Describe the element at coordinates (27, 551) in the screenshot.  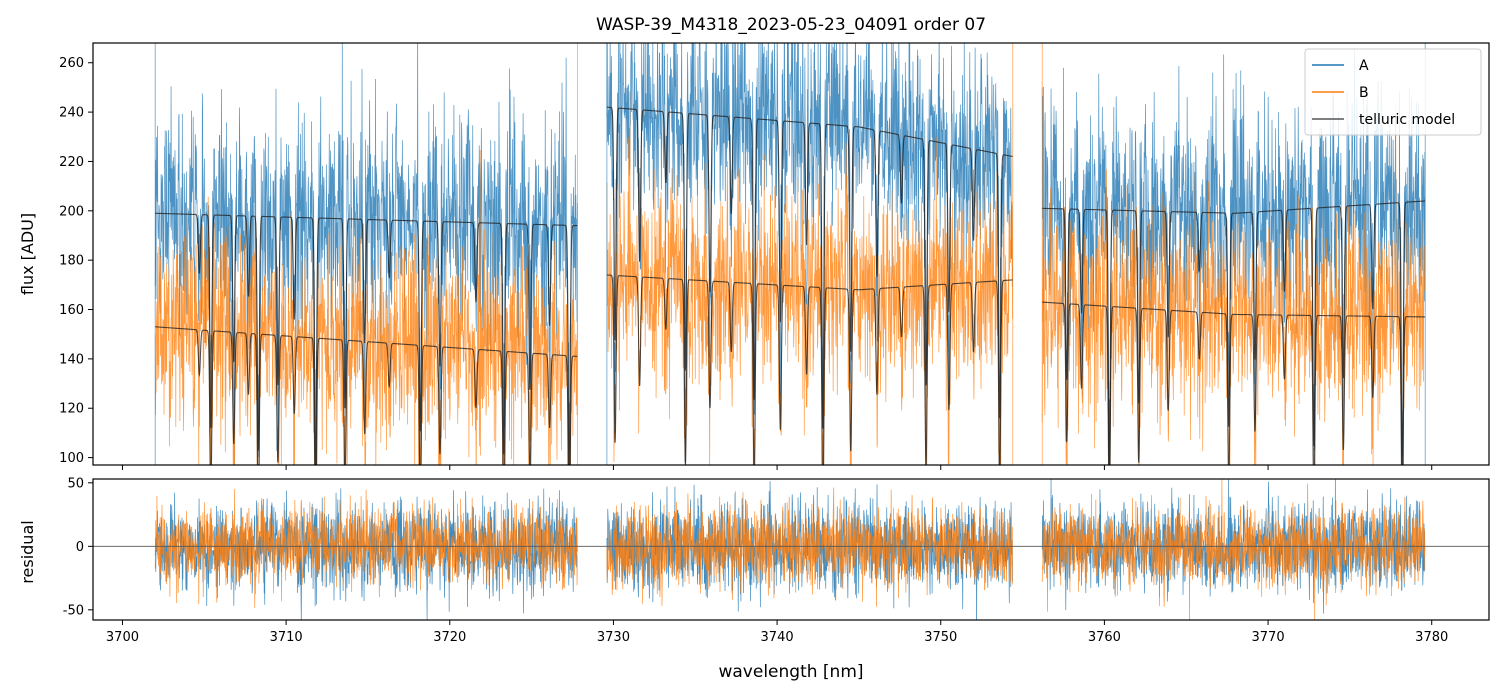
I see `residual-ylabel: residual` at that location.